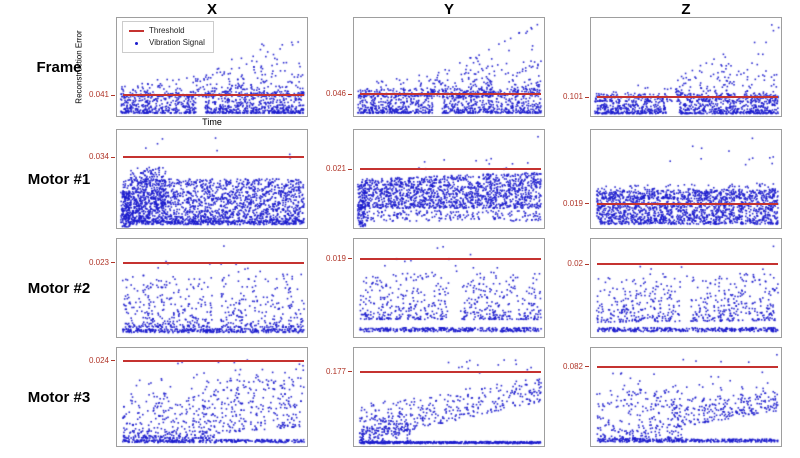  I want to click on subplot-motor2-x: 0.023, so click(198, 288).